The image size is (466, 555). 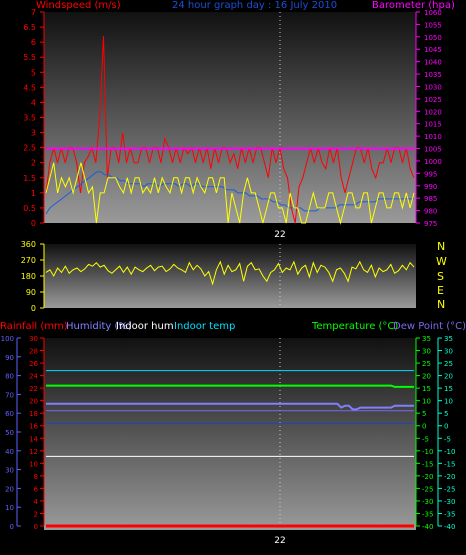 What do you see at coordinates (430, 174) in the screenshot?
I see `barometer-tick-label: 995` at bounding box center [430, 174].